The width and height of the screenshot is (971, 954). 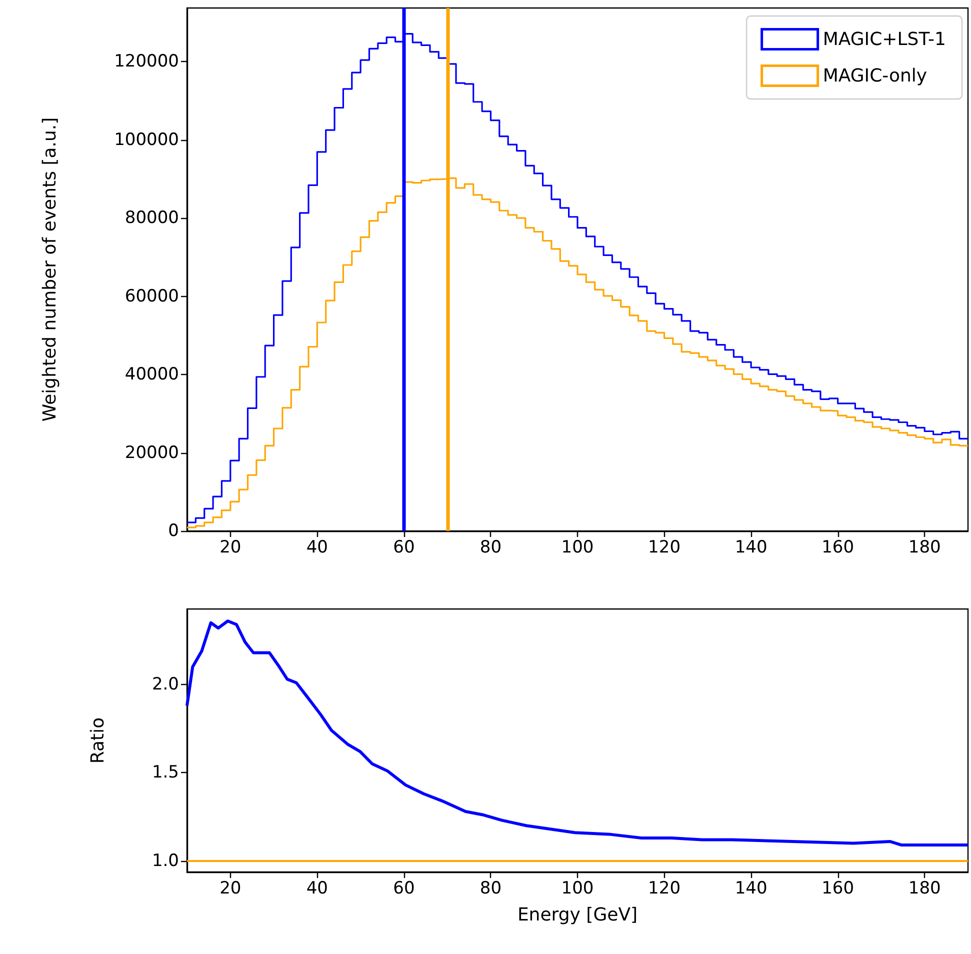 What do you see at coordinates (165, 860) in the screenshot?
I see `y-tick-label: 1.0` at bounding box center [165, 860].